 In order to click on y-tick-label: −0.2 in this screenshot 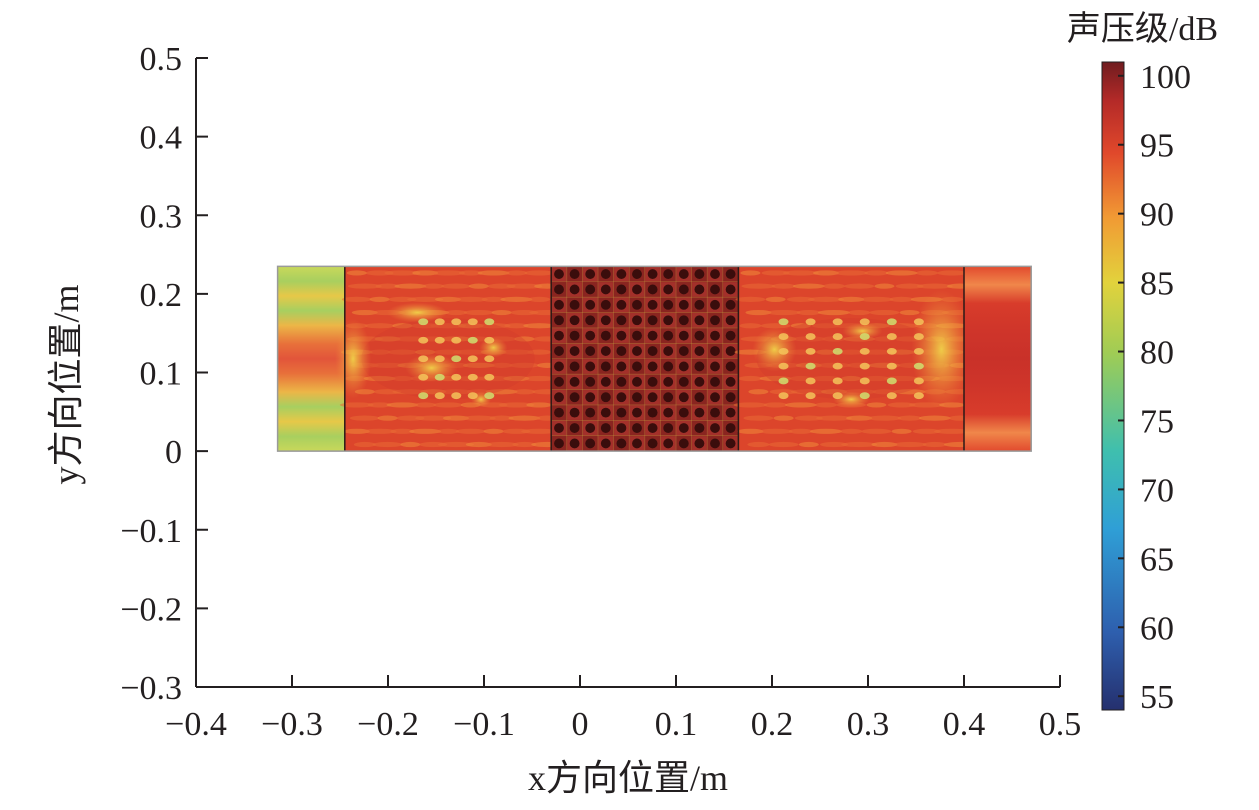, I will do `click(151, 609)`.